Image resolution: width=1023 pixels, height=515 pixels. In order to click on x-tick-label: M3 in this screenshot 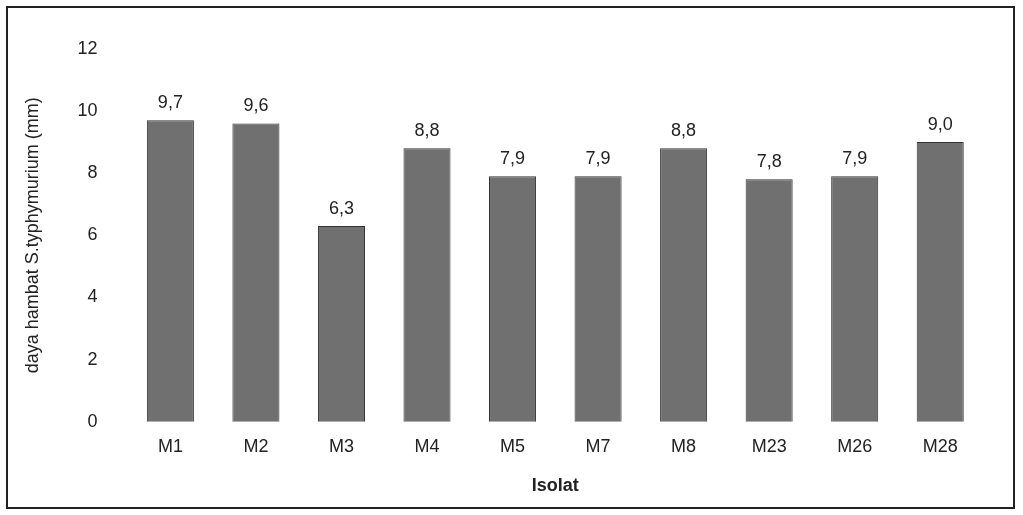, I will do `click(341, 445)`.